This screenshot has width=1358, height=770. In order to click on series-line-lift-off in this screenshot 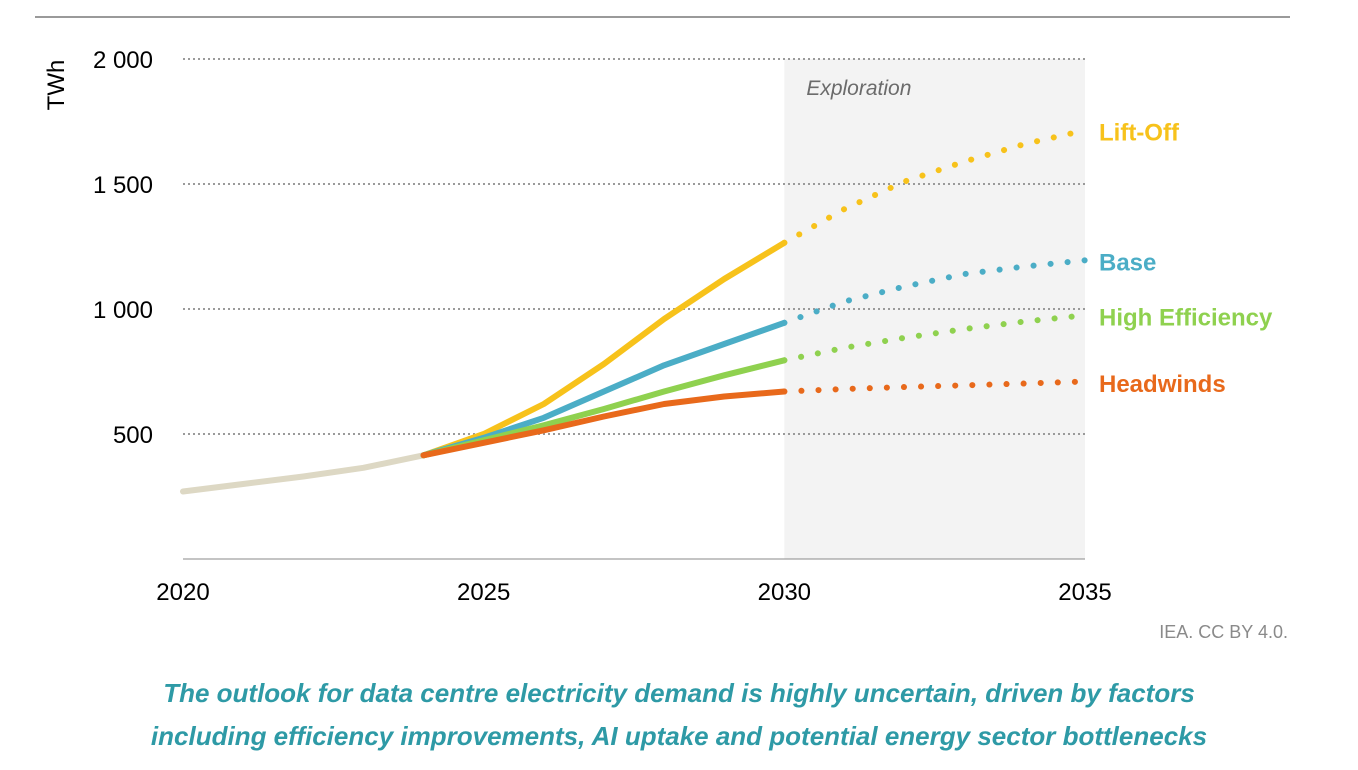, I will do `click(604, 349)`.